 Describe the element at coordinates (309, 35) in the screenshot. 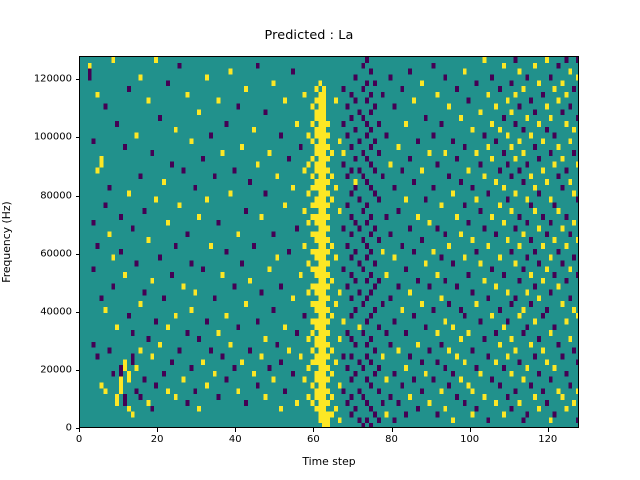

I see `chart-title-text: Predicted : La` at that location.